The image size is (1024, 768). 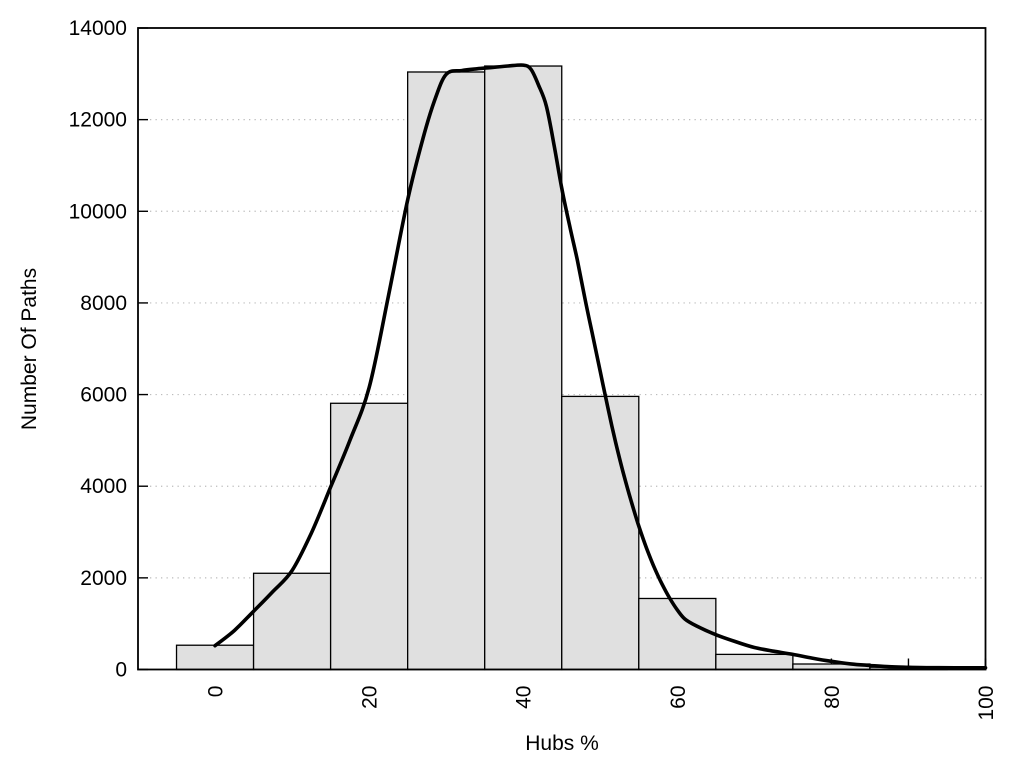 I want to click on x-tick-label: 40, so click(x=524, y=697).